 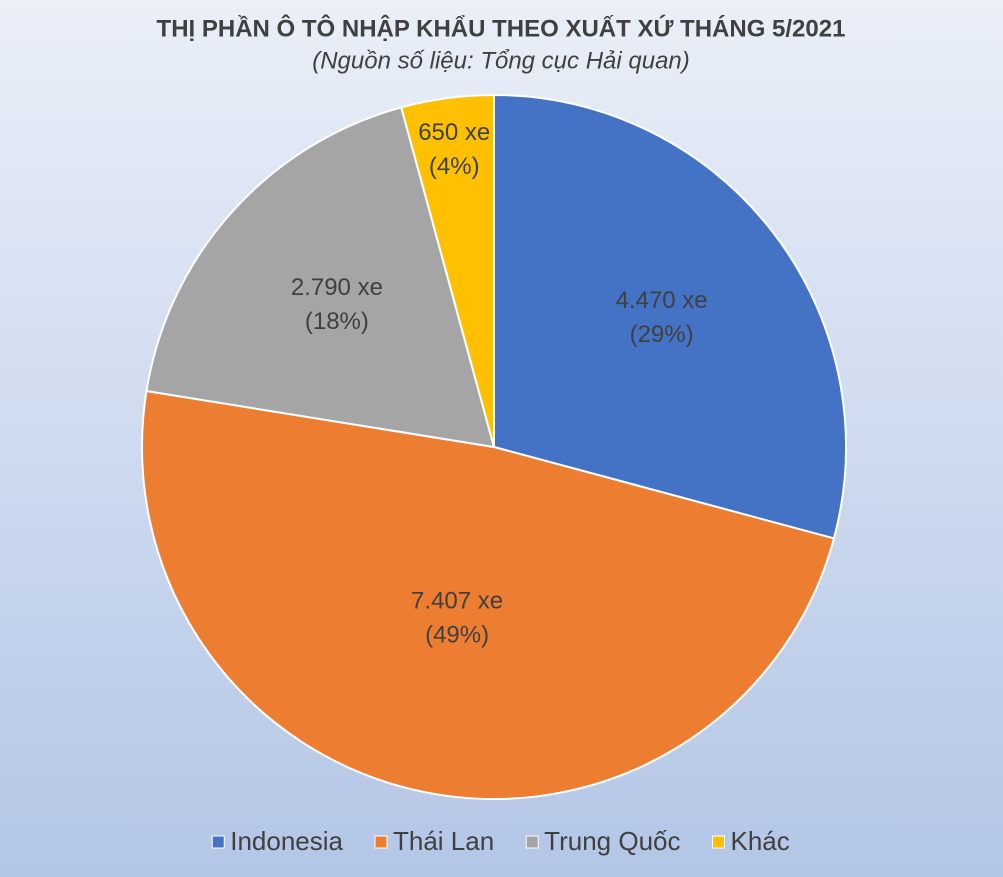 What do you see at coordinates (457, 634) in the screenshot?
I see `data-label-percent: (49%)` at bounding box center [457, 634].